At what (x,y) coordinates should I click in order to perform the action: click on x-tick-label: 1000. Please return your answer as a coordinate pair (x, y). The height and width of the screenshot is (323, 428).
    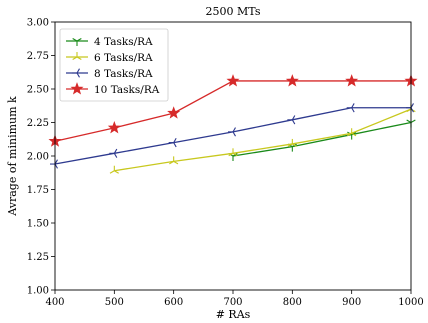
    Looking at the image, I should click on (410, 302).